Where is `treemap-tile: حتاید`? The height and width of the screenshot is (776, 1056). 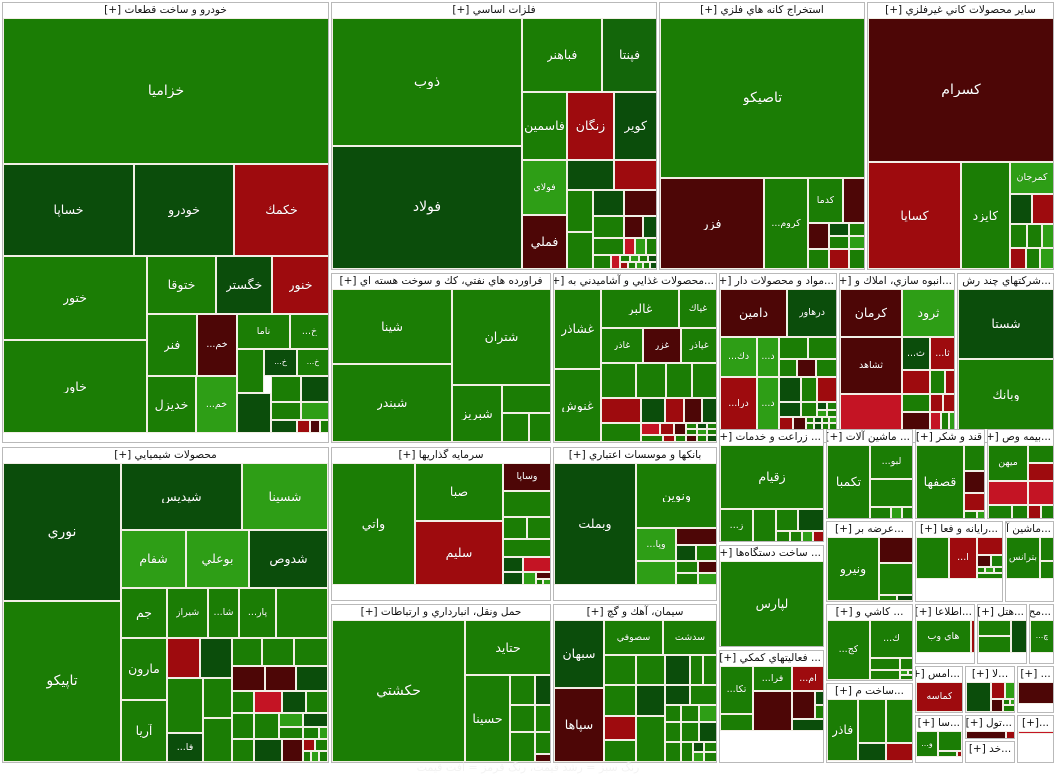 treemap-tile: حتاید is located at coordinates (507, 647).